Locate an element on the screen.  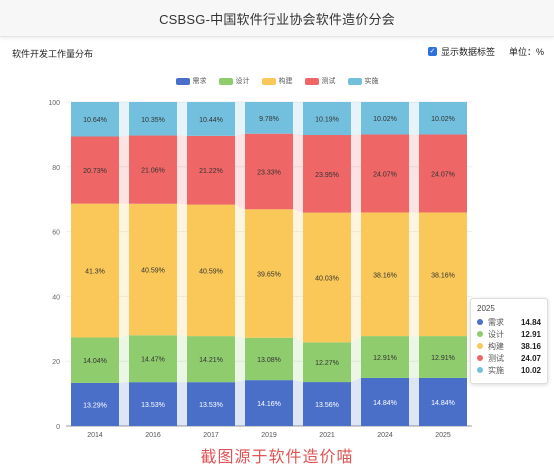
data-label: 20.73% is located at coordinates (95, 171).